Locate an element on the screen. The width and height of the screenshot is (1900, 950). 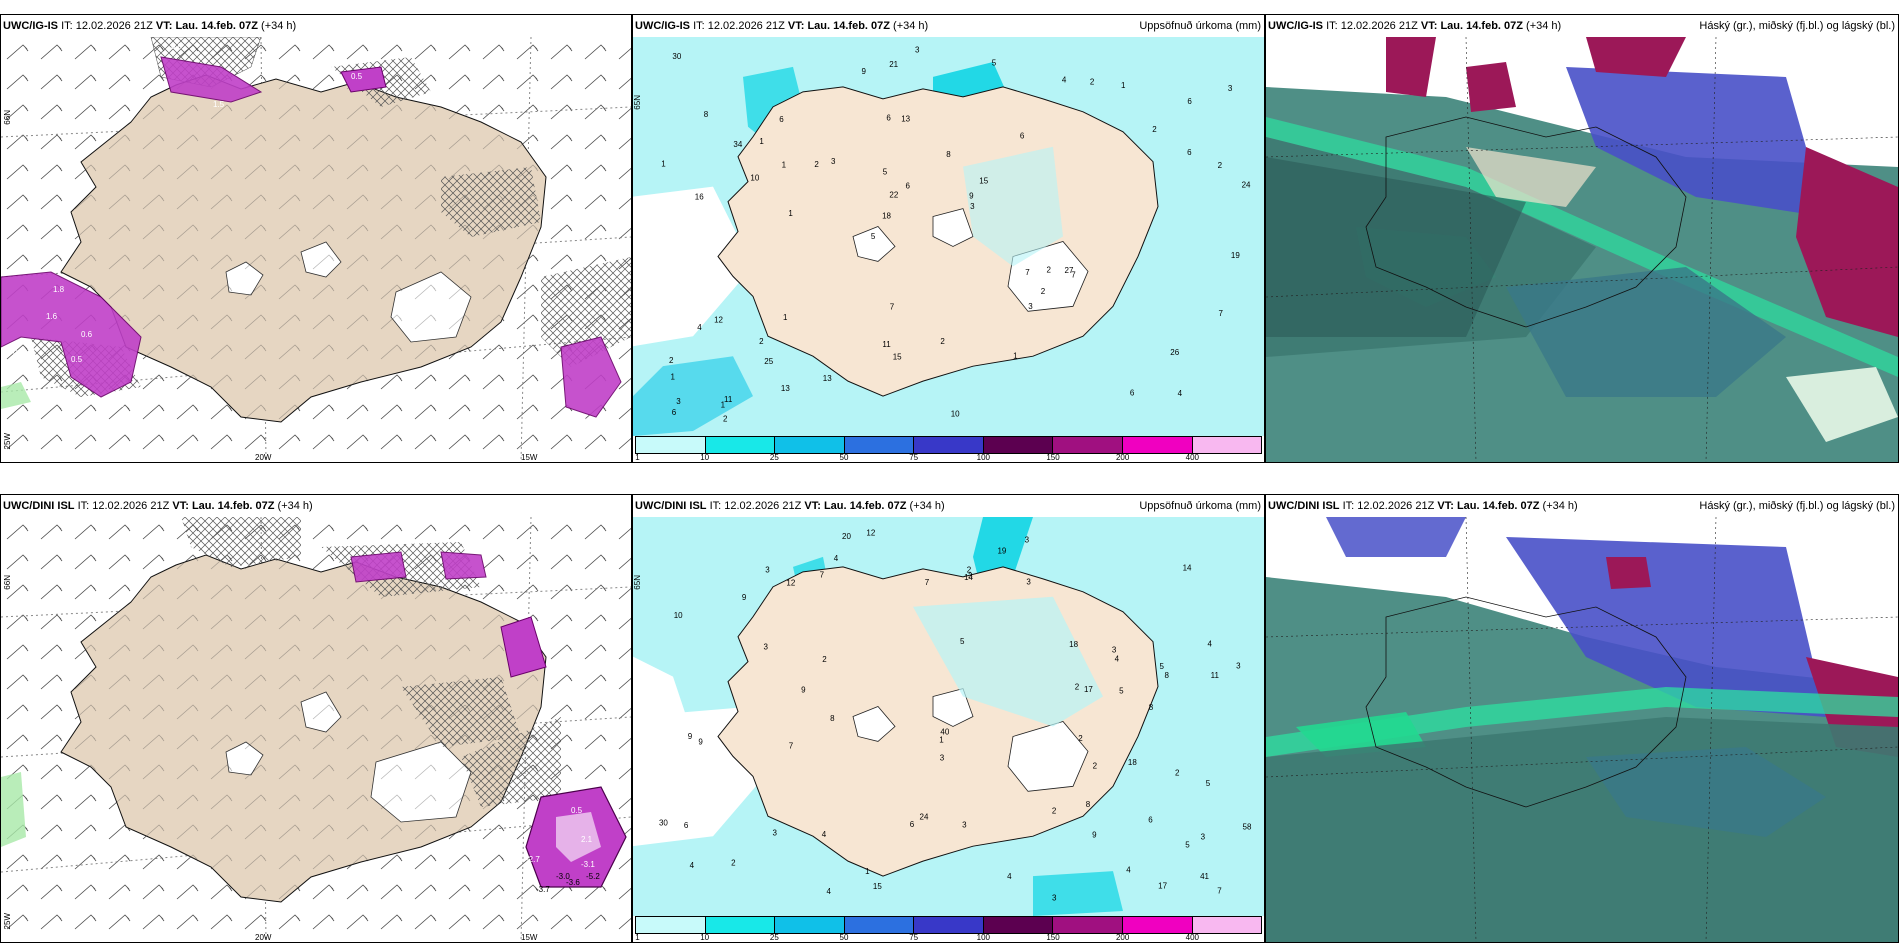
legend-tick: 150 is located at coordinates (1053, 457).